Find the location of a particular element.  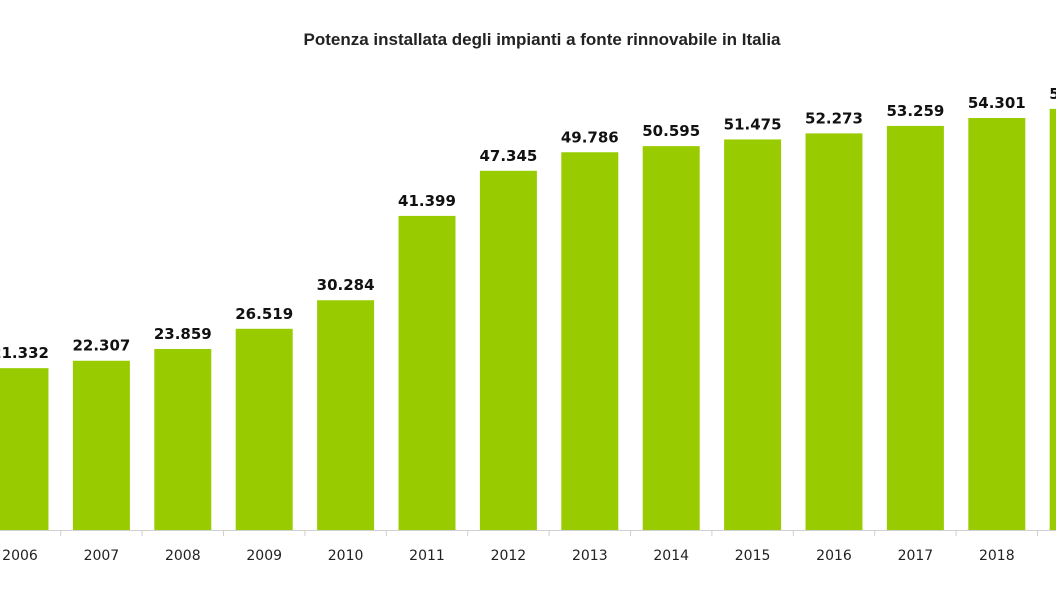

data-label-2015: 51.475 is located at coordinates (753, 124).